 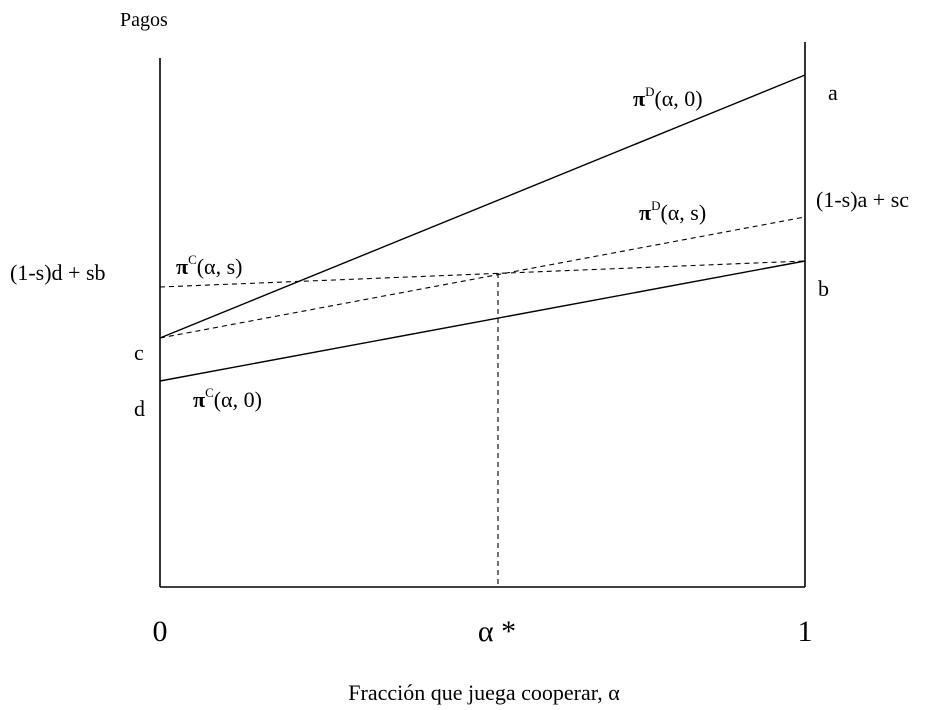 What do you see at coordinates (482, 274) in the screenshot?
I see `line-coop-mixed` at bounding box center [482, 274].